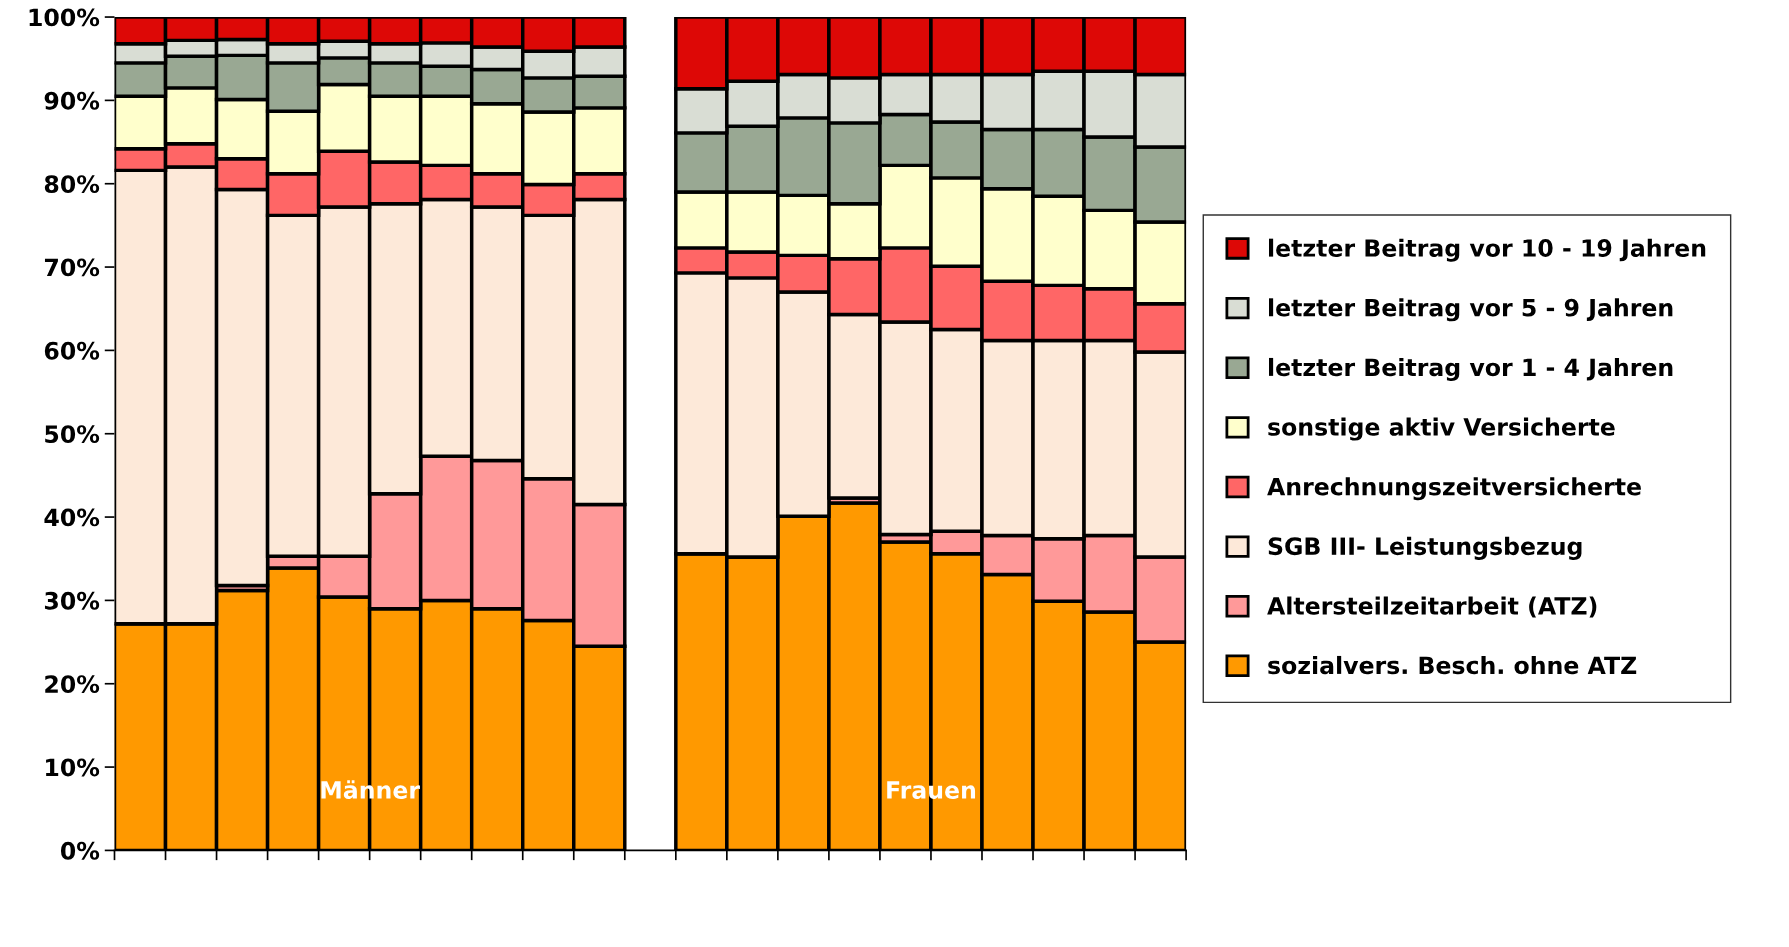 The height and width of the screenshot is (947, 1789). Describe the element at coordinates (72, 517) in the screenshot. I see `y-tick-label: 40%` at that location.